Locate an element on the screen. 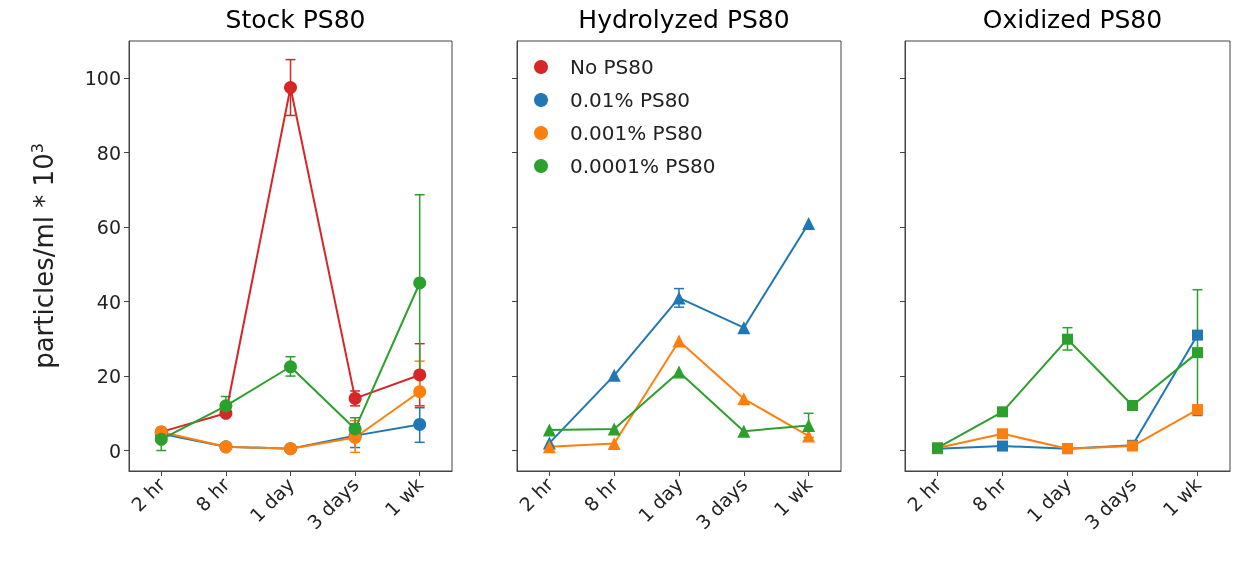  y-tick-label: 60 is located at coordinates (108, 227).